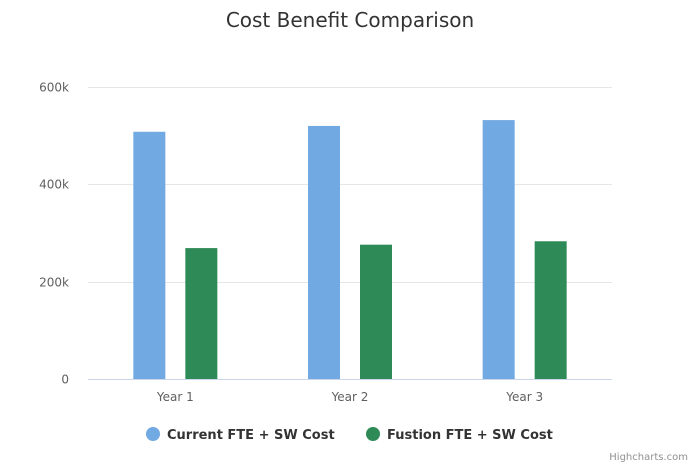  I want to click on credits-link: Highcharts.com, so click(648, 457).